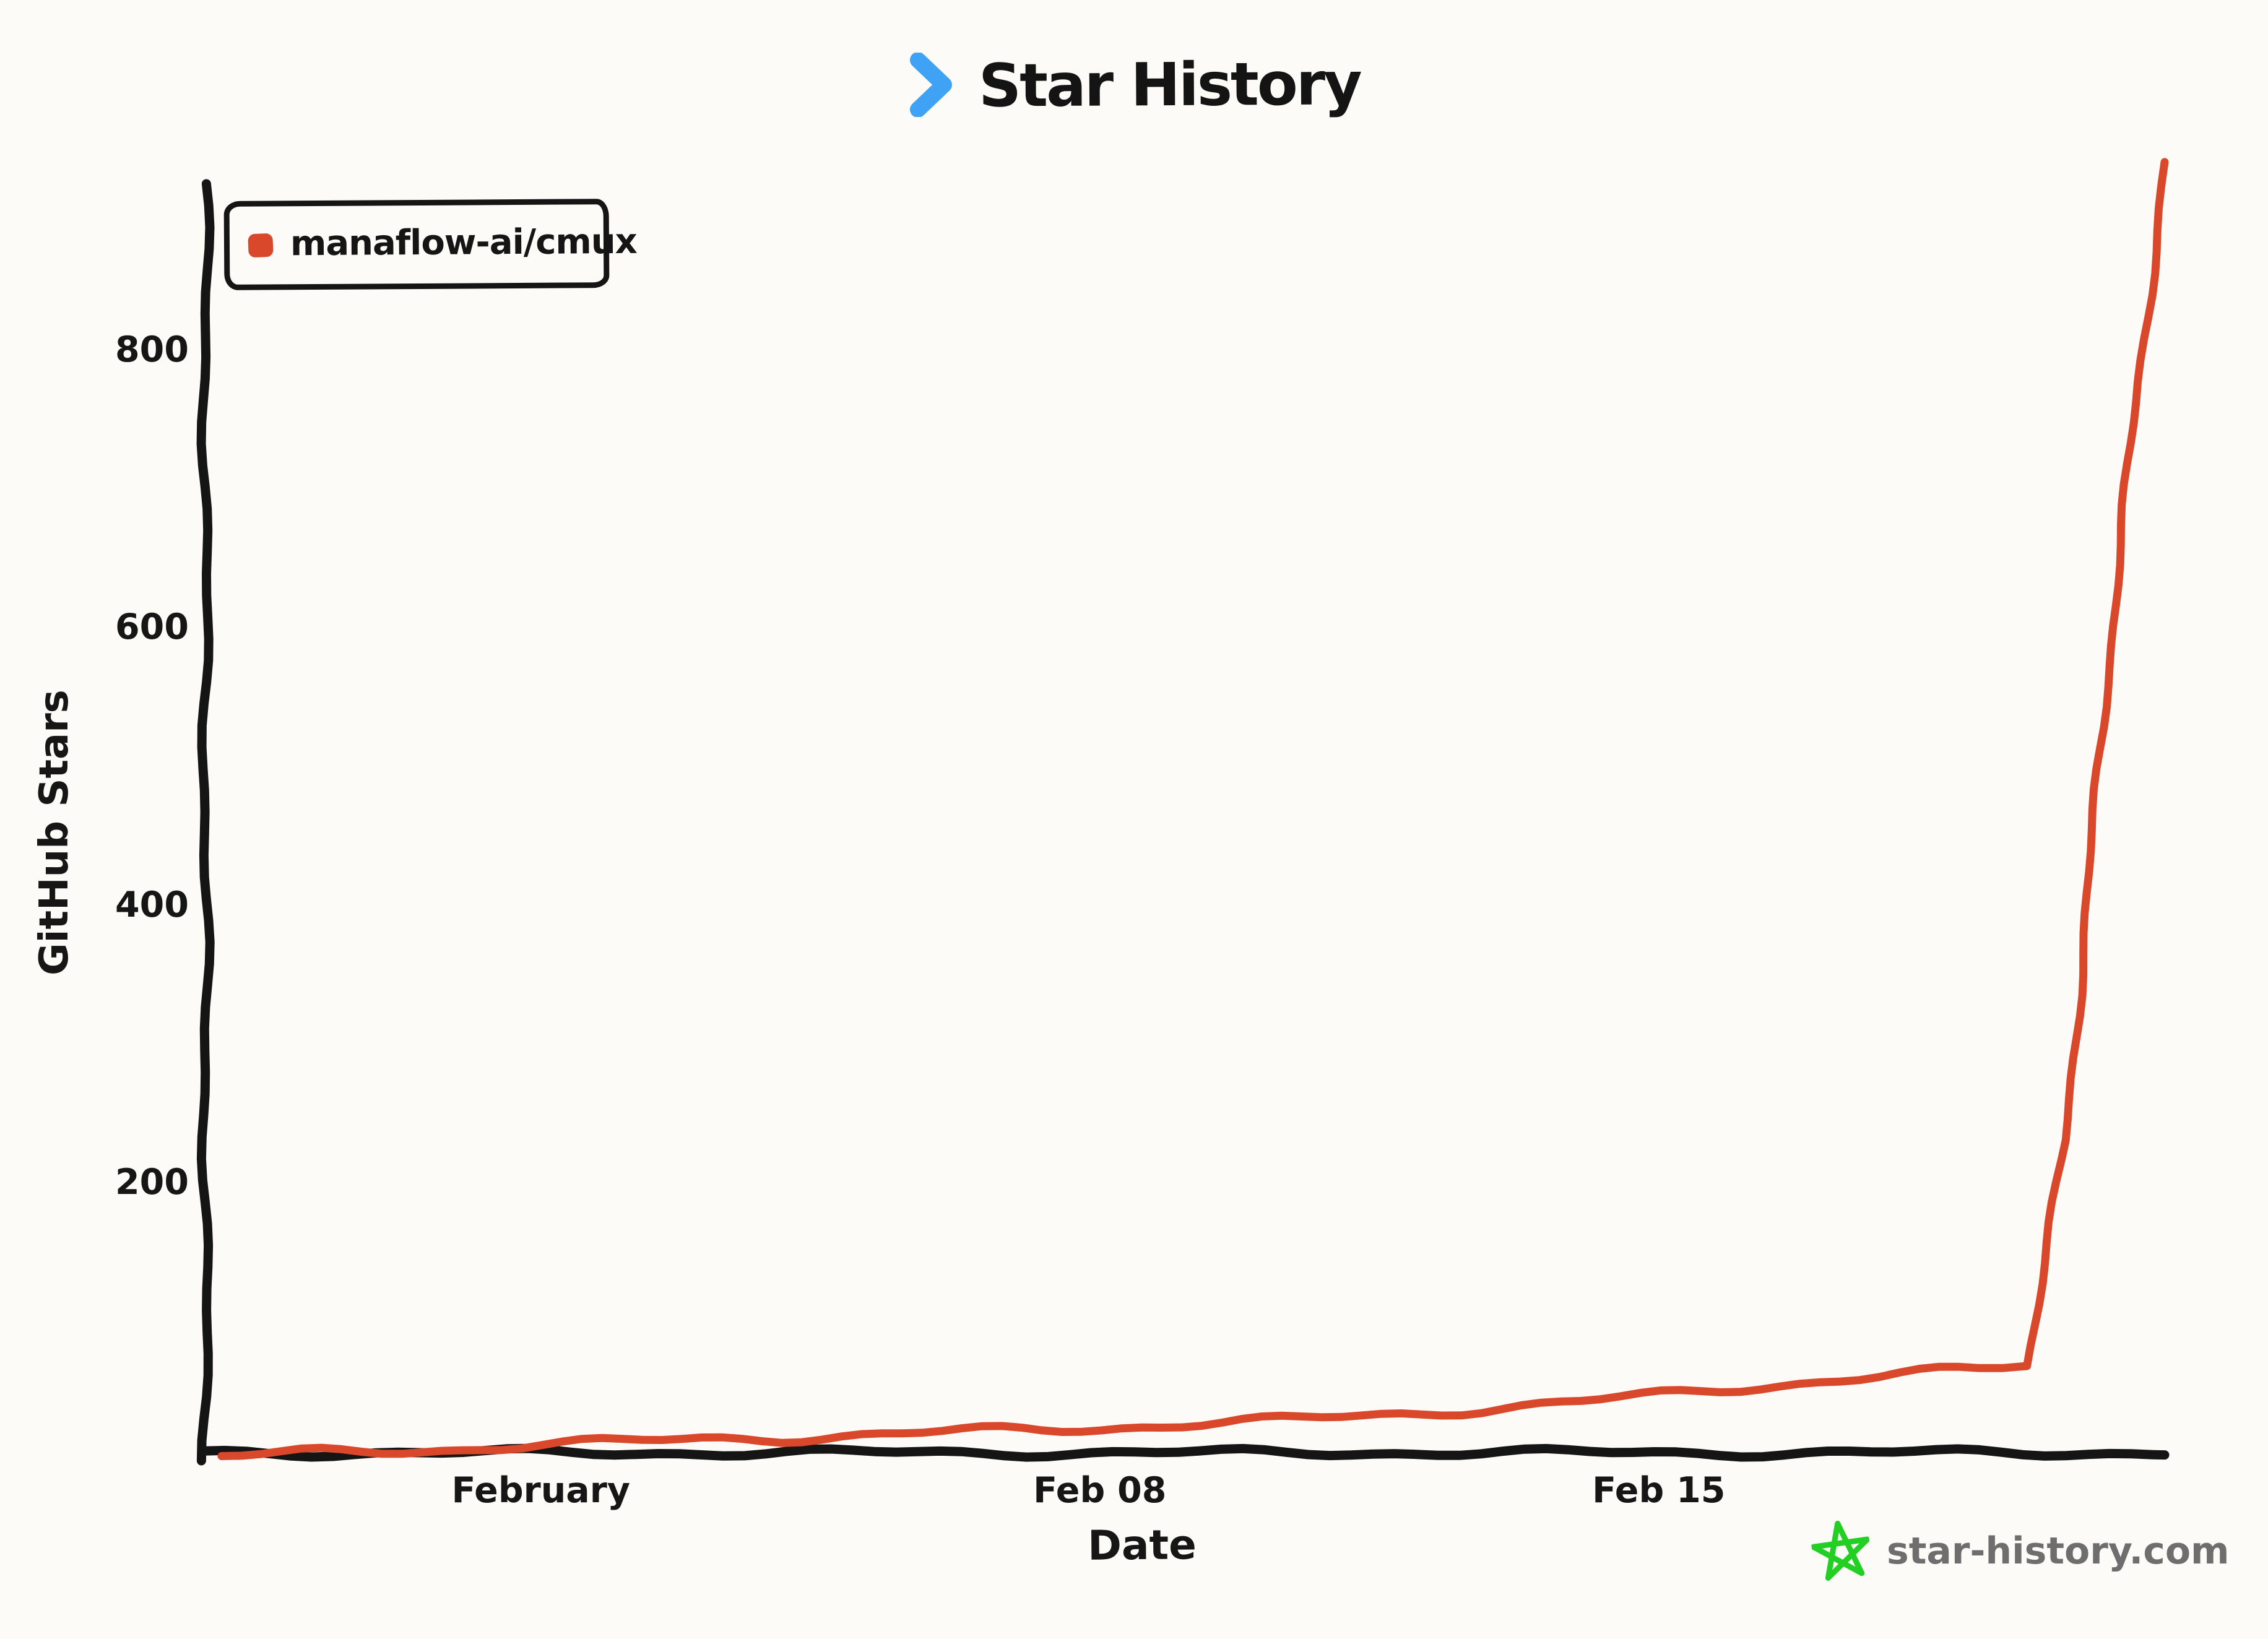  What do you see at coordinates (152, 1183) in the screenshot?
I see `y-tick-label: 200` at bounding box center [152, 1183].